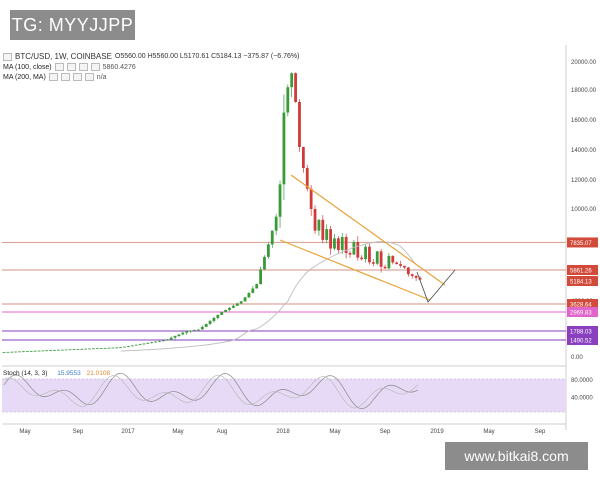  What do you see at coordinates (77, 77) in the screenshot?
I see `ma2-close-icon` at bounding box center [77, 77].